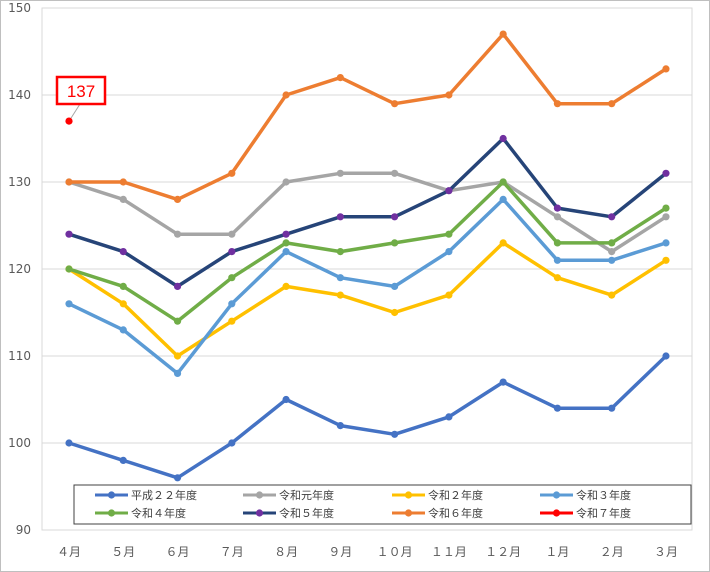 Image resolution: width=710 pixels, height=572 pixels. What do you see at coordinates (437, 513) in the screenshot?
I see `legend-item: 令和６年度` at bounding box center [437, 513].